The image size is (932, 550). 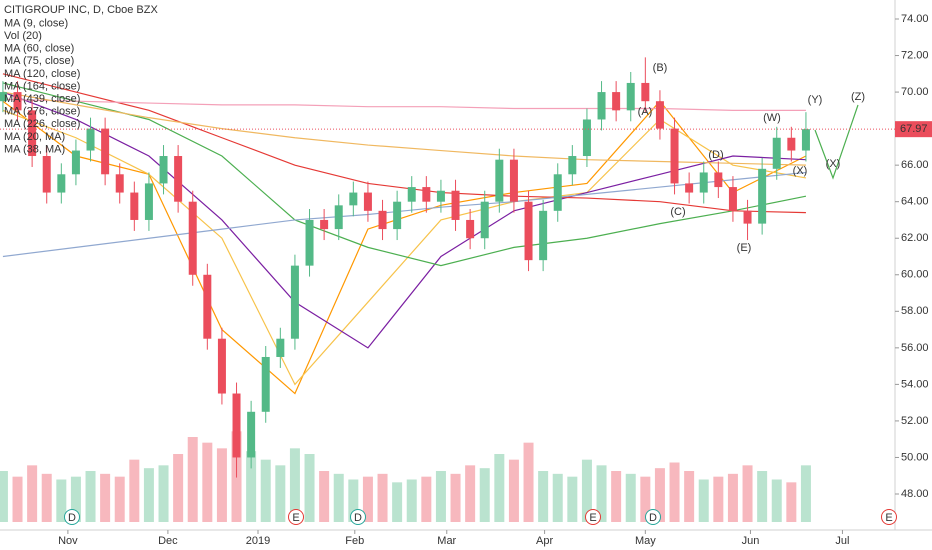 What do you see at coordinates (23, 36) in the screenshot?
I see `legend-entry: Vol (20)` at bounding box center [23, 36].